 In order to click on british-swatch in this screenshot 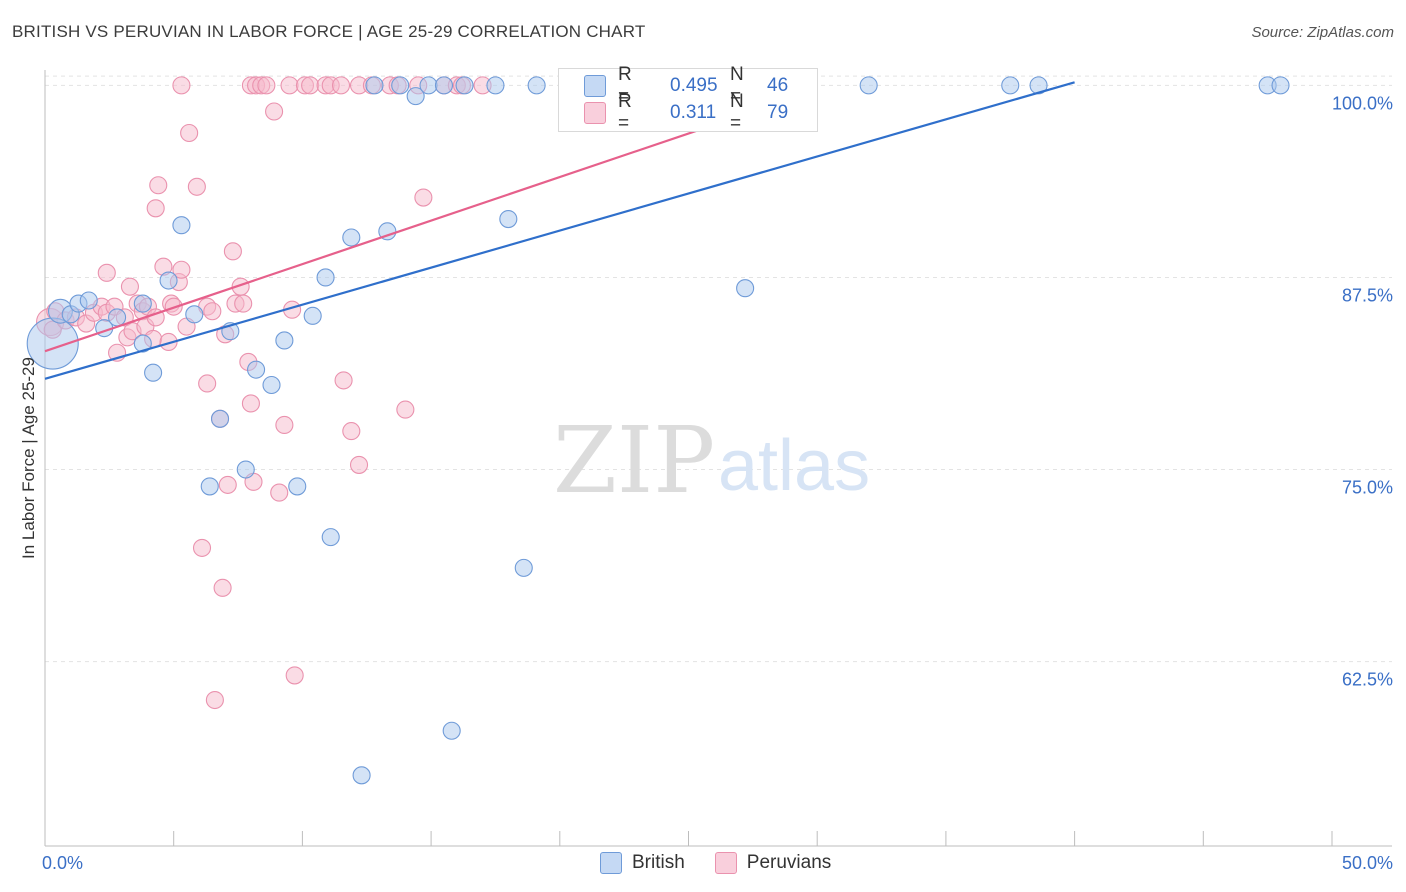, I will do `click(595, 86)`.